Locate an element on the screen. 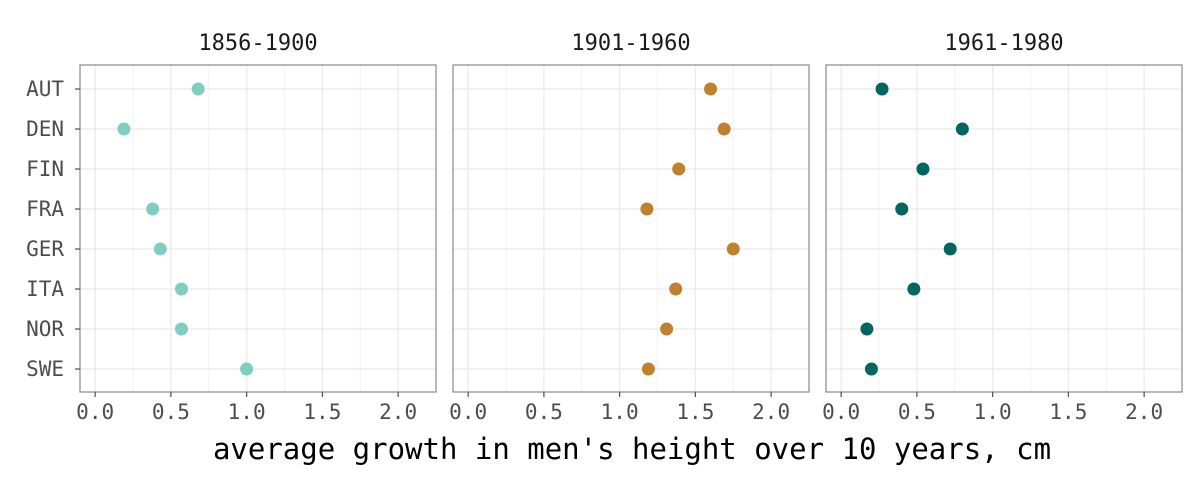 The height and width of the screenshot is (485, 1200). y-category-label: FRA is located at coordinates (45, 209).